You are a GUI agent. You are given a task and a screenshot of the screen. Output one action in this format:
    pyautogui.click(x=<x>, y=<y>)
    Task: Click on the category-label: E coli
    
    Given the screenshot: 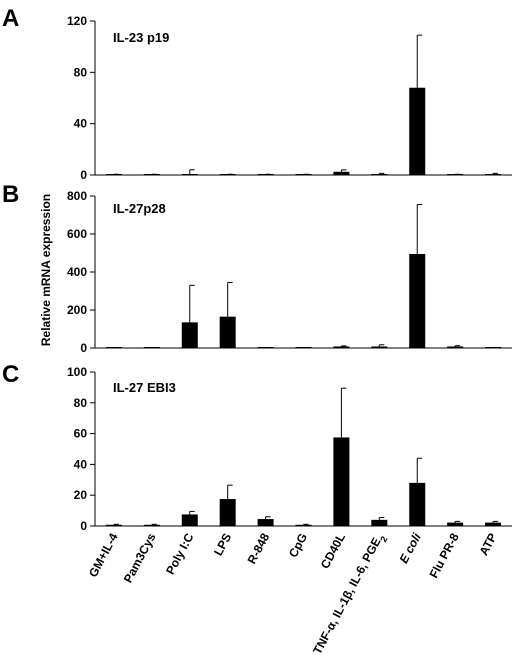 What is the action you would take?
    pyautogui.click(x=410, y=547)
    